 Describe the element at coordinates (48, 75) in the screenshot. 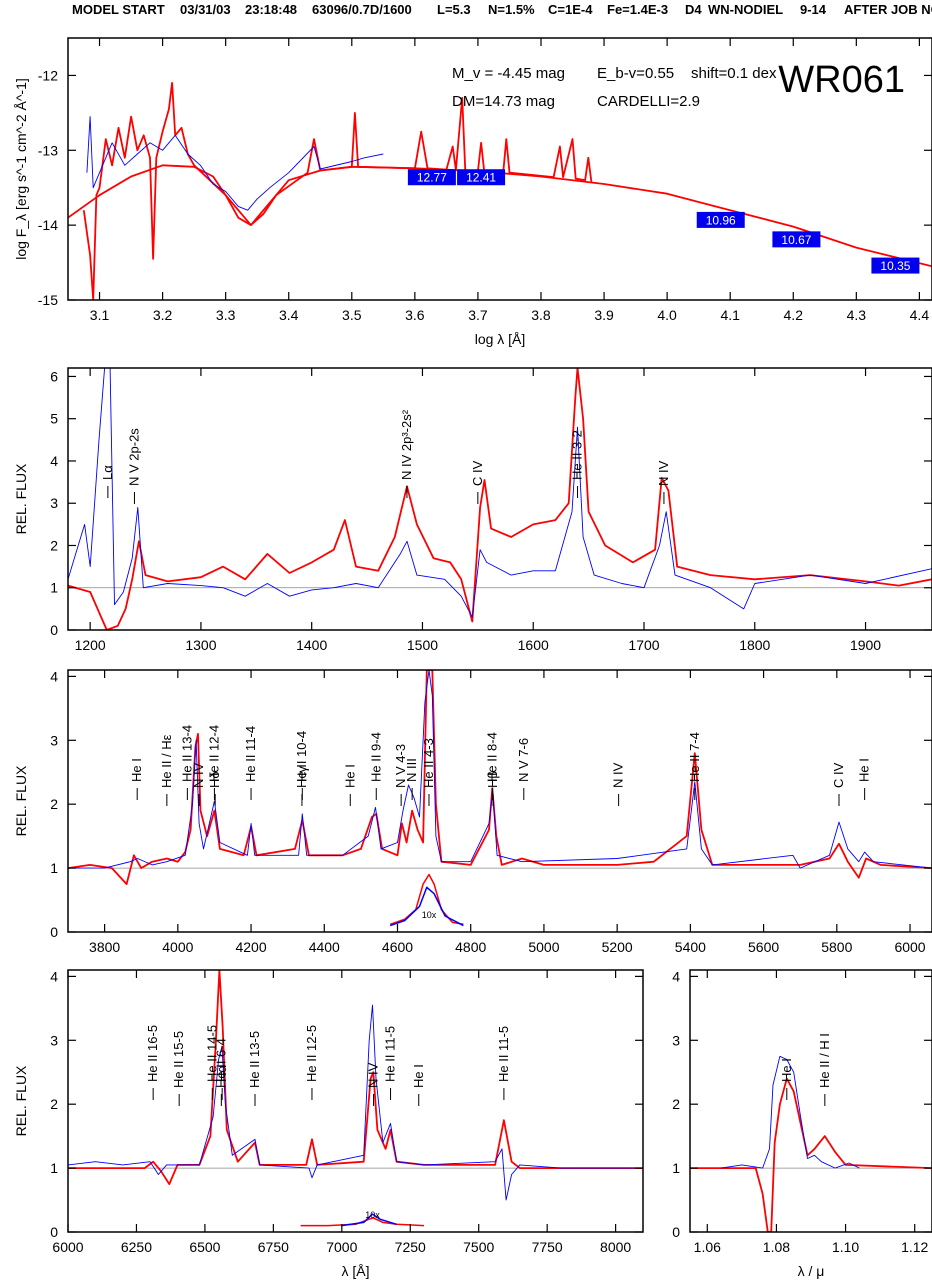

I see `y-tick-label: -12` at that location.